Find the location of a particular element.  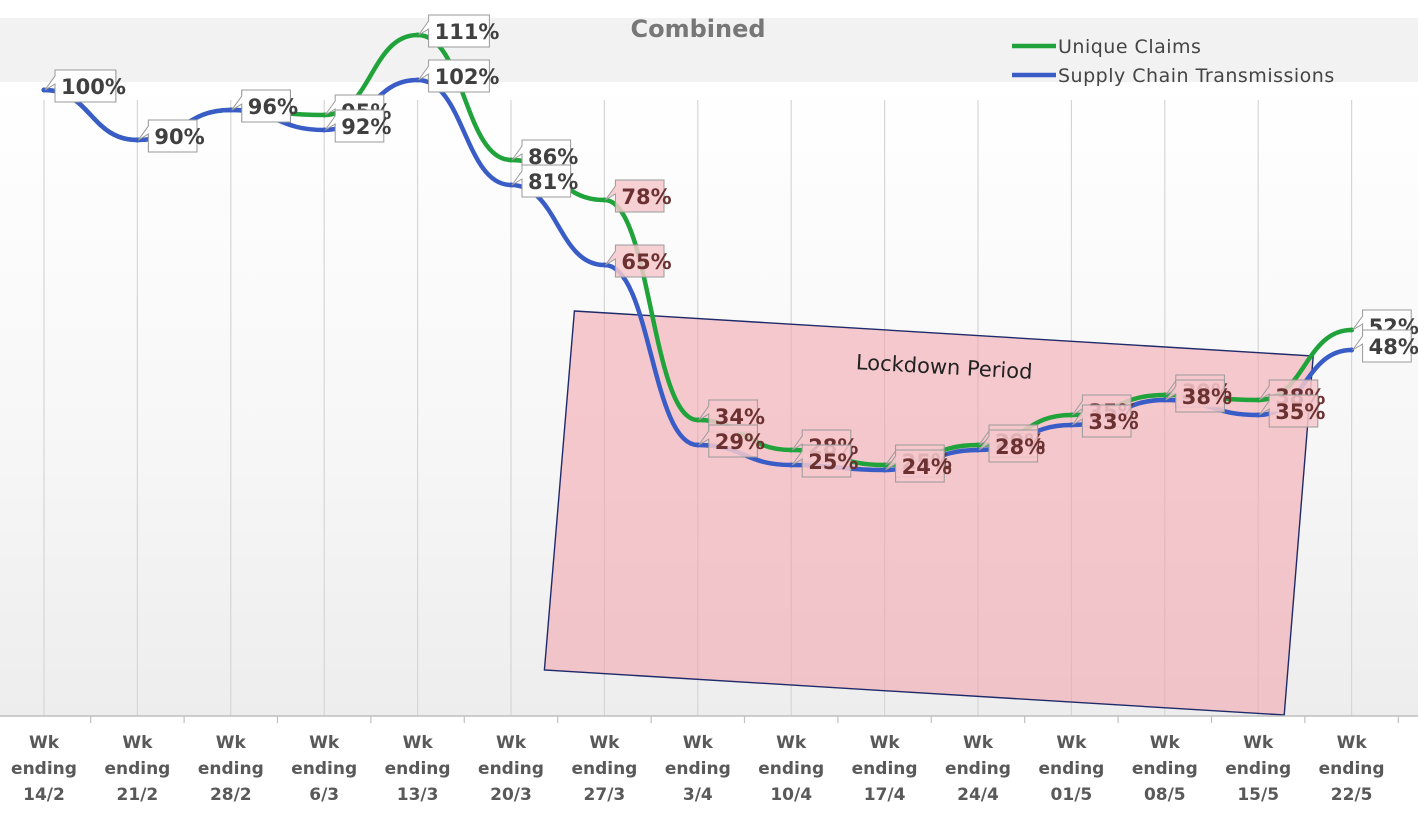

data-label: 28% is located at coordinates (1011, 446).